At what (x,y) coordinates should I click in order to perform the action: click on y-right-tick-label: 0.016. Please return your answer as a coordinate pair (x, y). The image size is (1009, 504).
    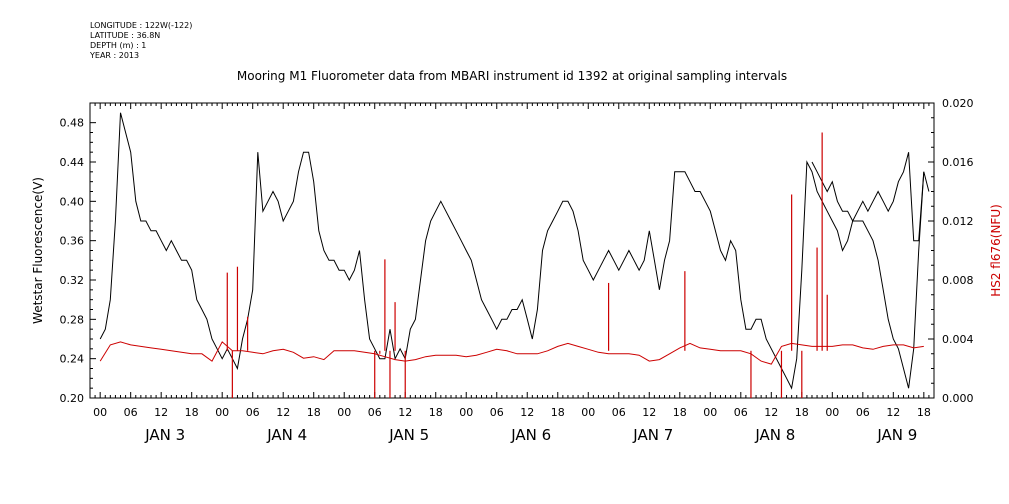
    Looking at the image, I should click on (958, 162).